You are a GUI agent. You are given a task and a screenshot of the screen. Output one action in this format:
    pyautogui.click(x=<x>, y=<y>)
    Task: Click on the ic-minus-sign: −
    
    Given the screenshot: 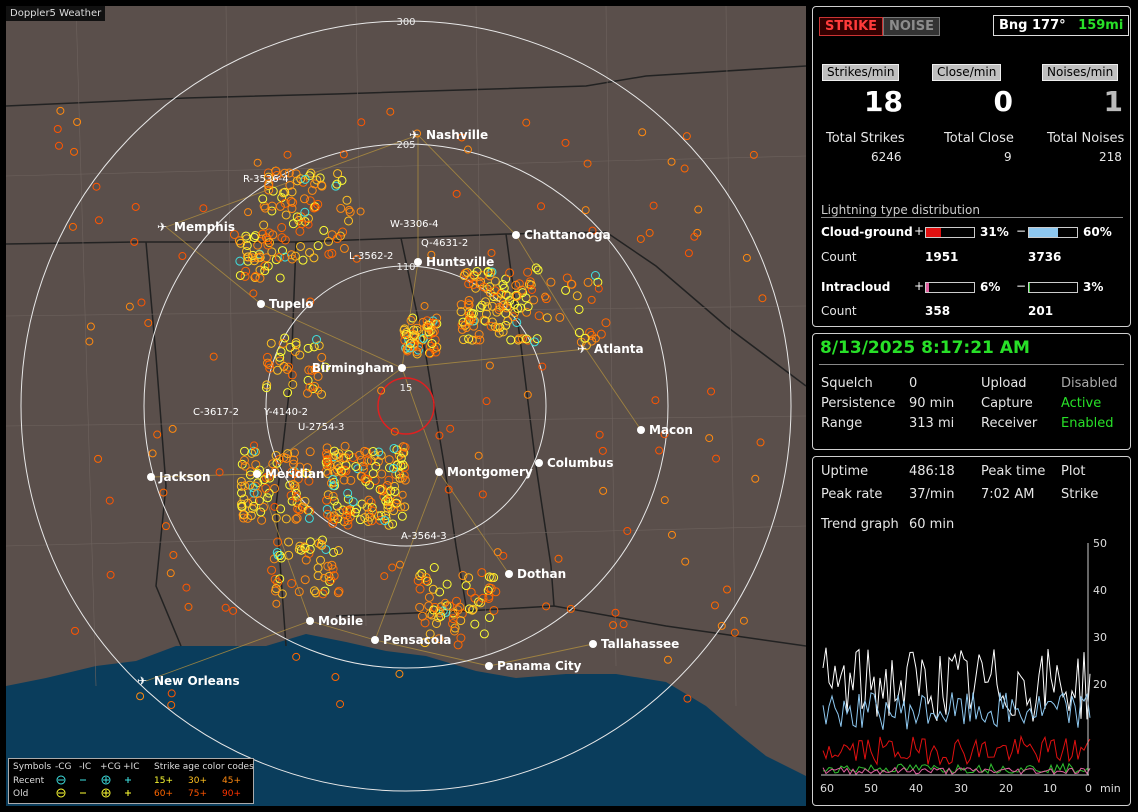 What is the action you would take?
    pyautogui.click(x=1021, y=286)
    